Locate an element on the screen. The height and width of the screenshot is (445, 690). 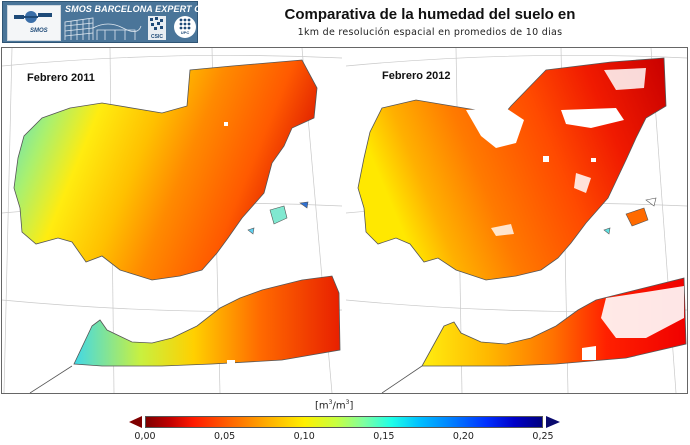
satellite-icon is located at coordinates (33, 17).